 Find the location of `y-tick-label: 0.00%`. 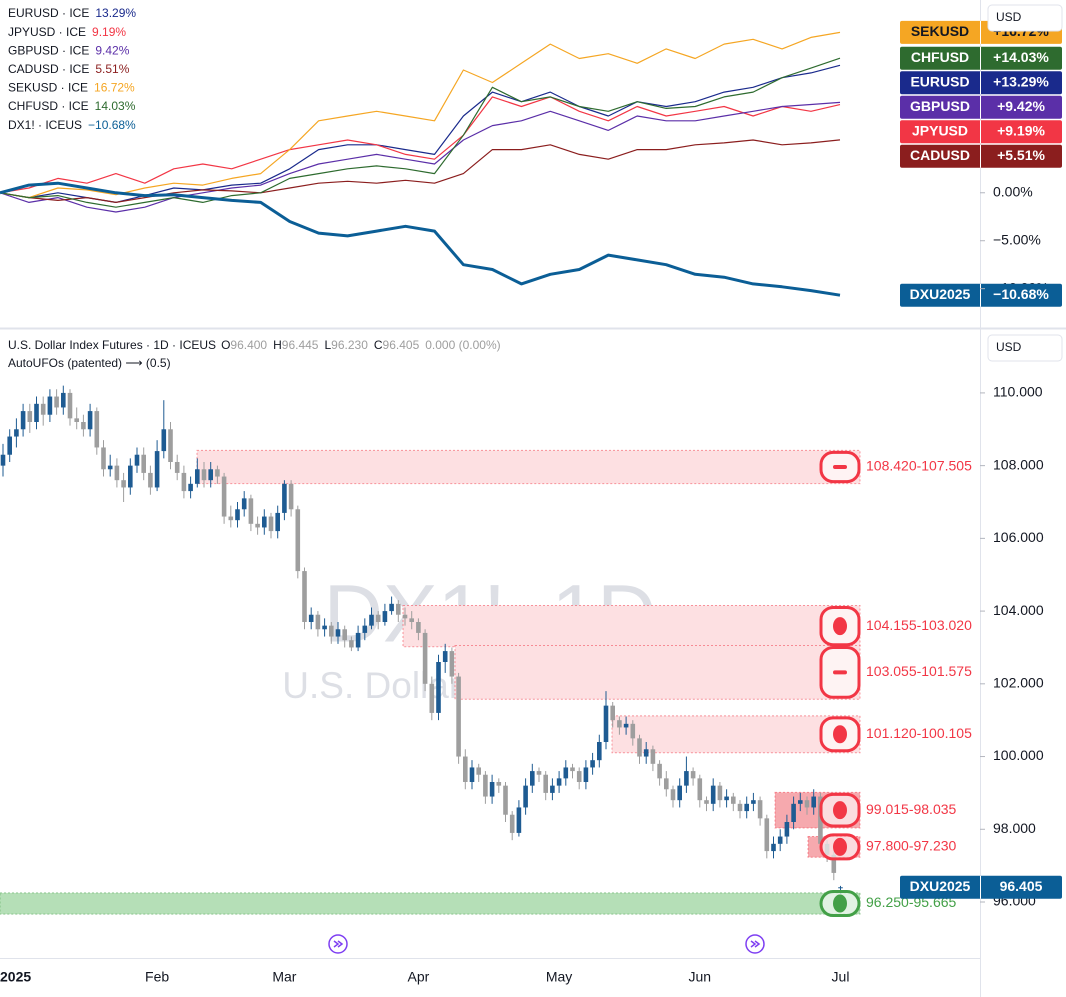

y-tick-label: 0.00% is located at coordinates (1013, 191).